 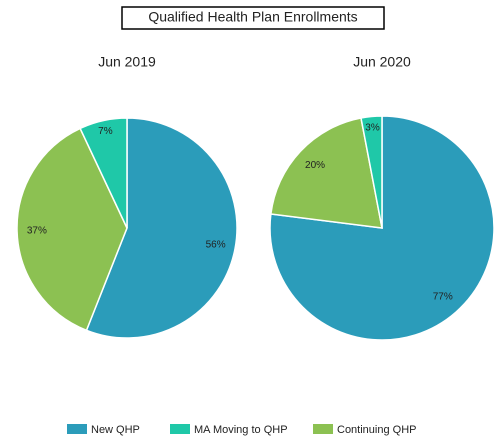 I want to click on data-label: 37%, so click(x=37, y=230).